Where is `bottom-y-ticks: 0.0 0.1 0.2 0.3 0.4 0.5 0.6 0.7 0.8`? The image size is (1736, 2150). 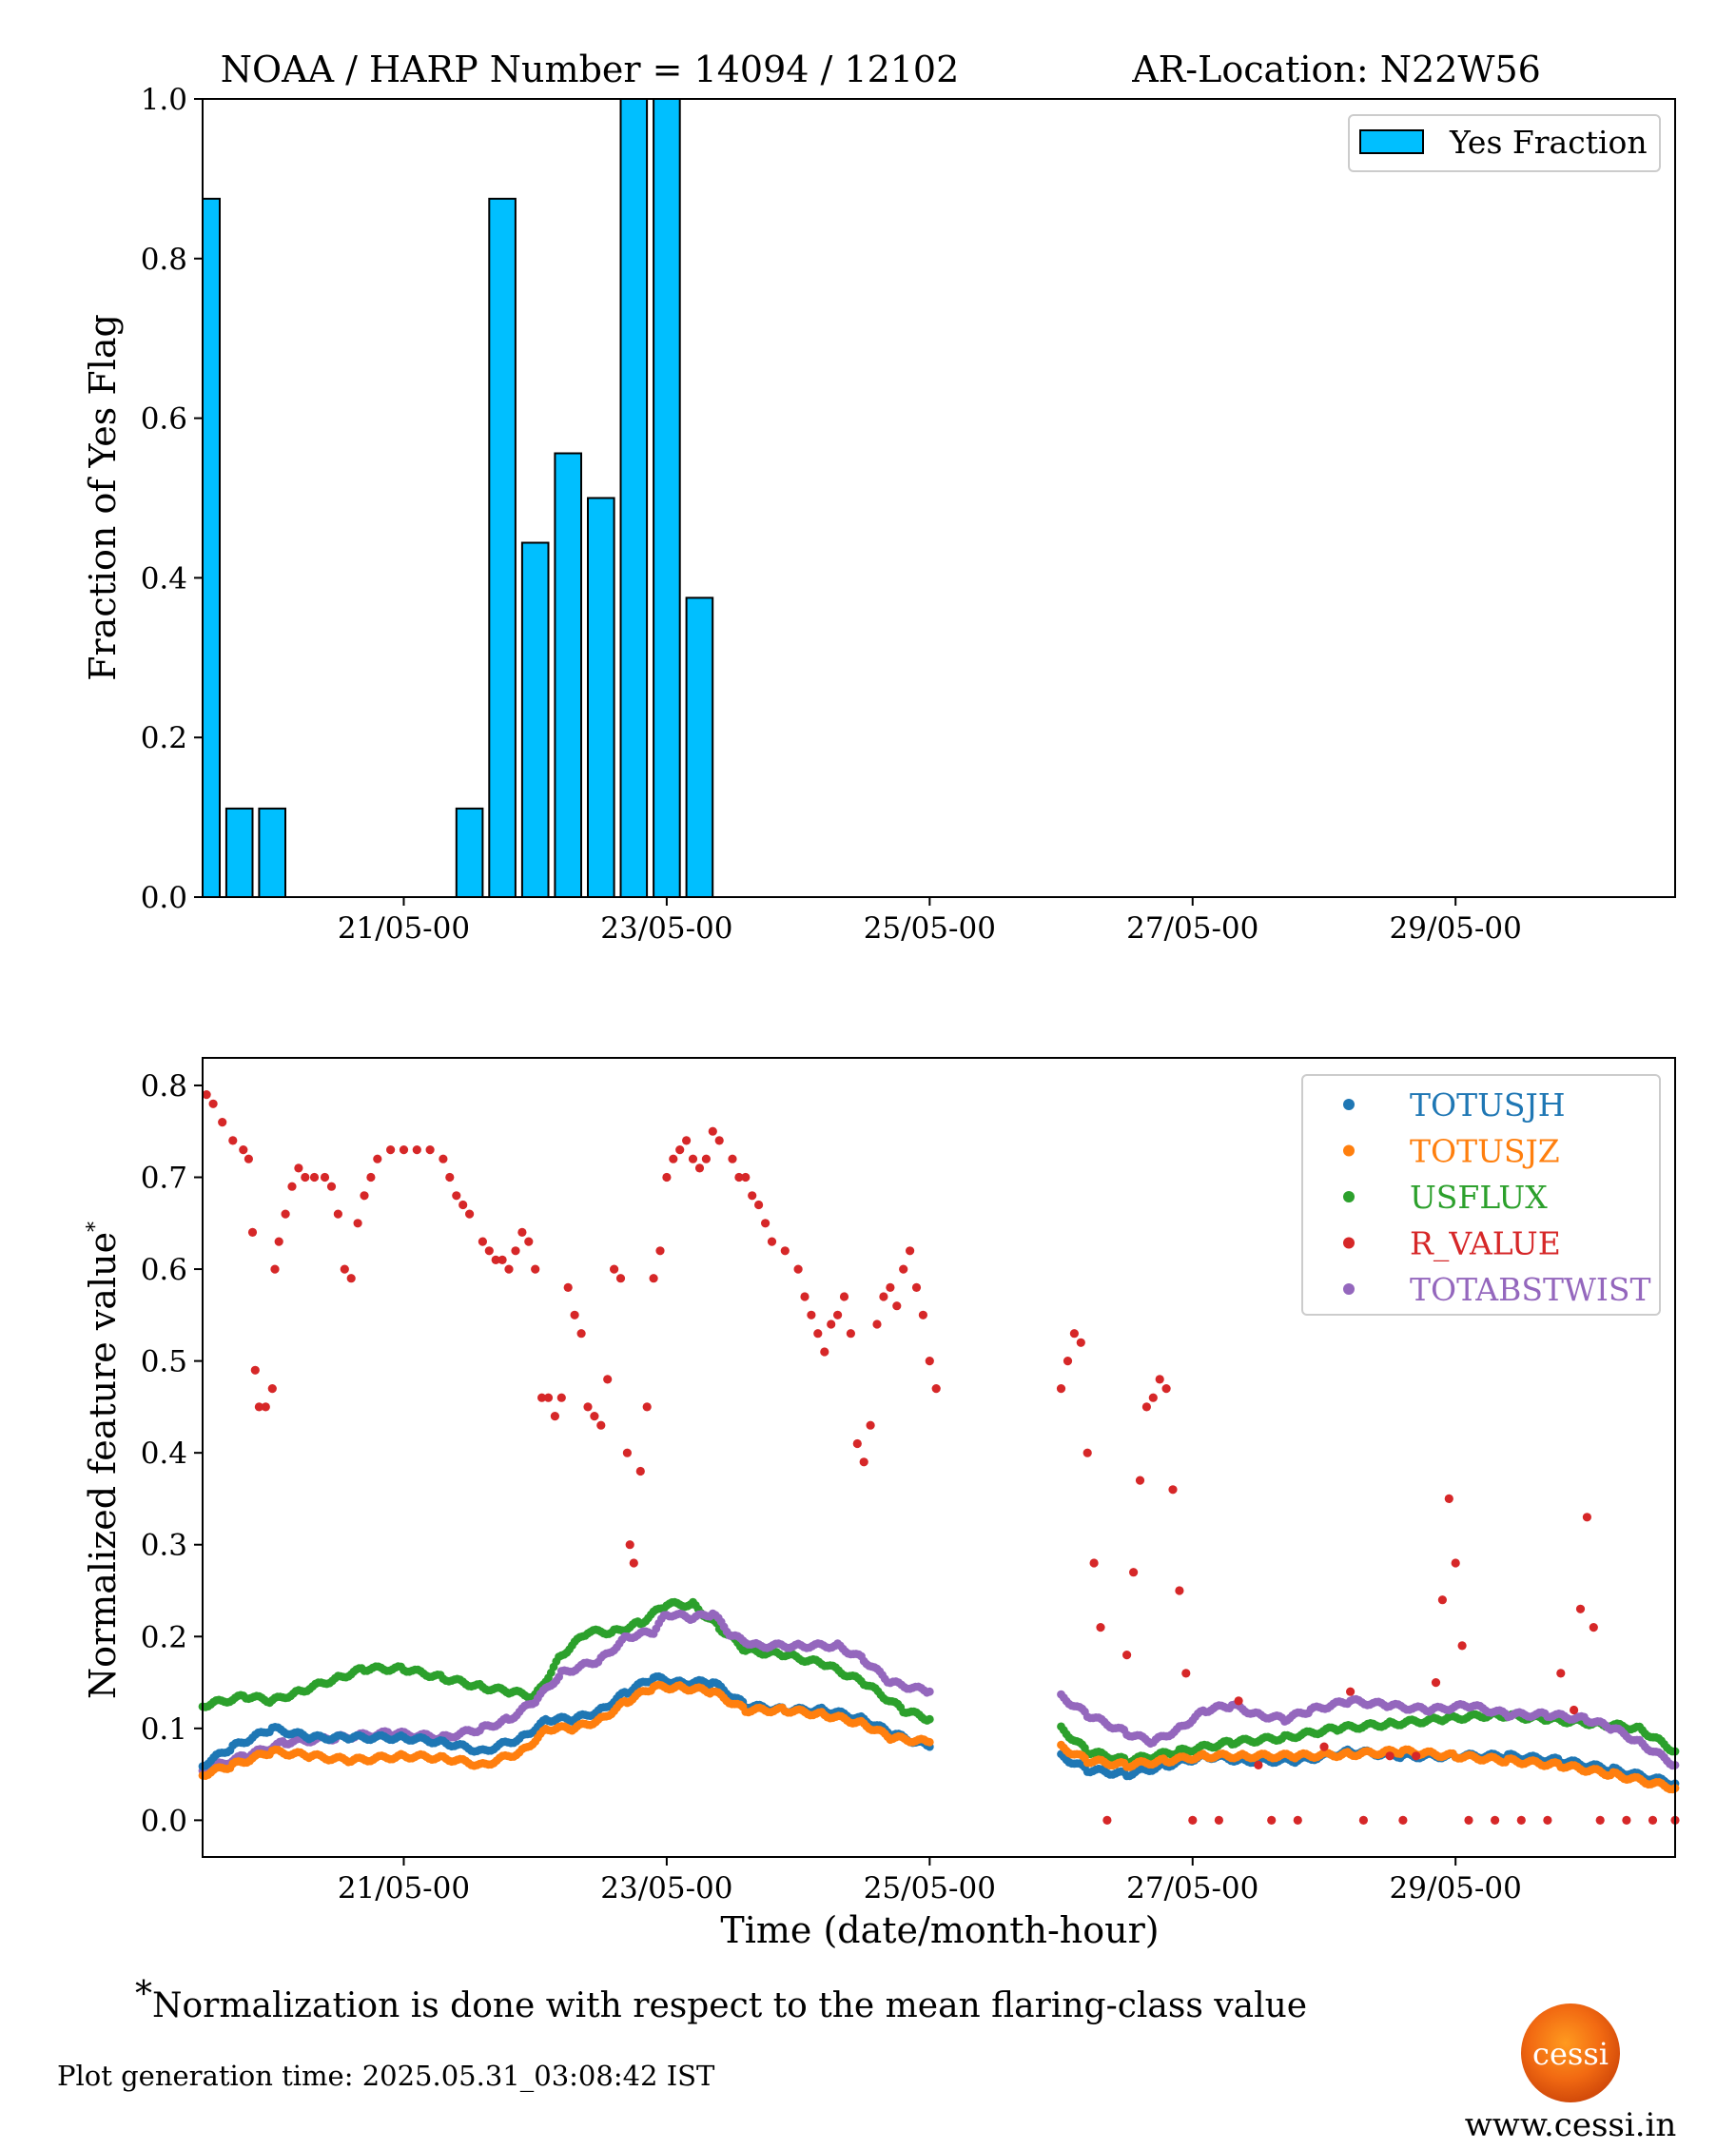
bottom-y-ticks: 0.0 0.1 0.2 0.3 0.4 0.5 0.6 0.7 0.8 is located at coordinates (172, 1453).